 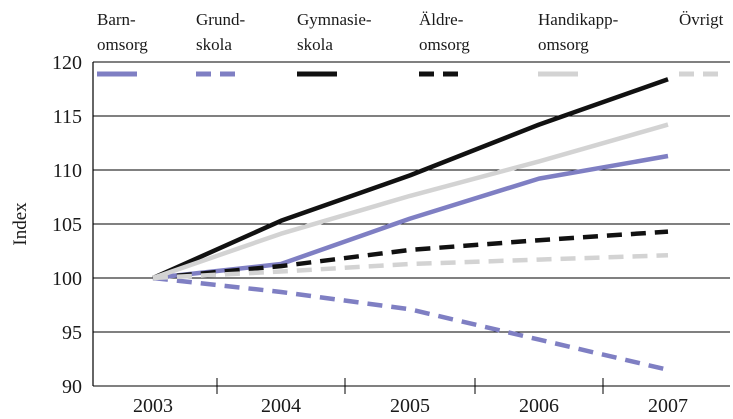 I want to click on legend-label: Gymnasie-, so click(x=334, y=19).